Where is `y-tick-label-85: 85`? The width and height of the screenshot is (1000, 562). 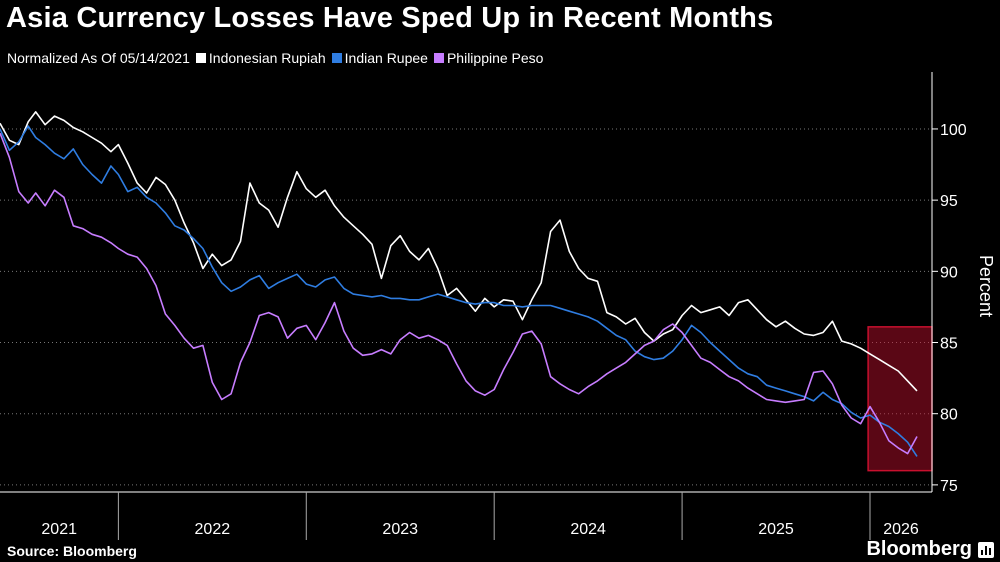
y-tick-label-85: 85 is located at coordinates (949, 344).